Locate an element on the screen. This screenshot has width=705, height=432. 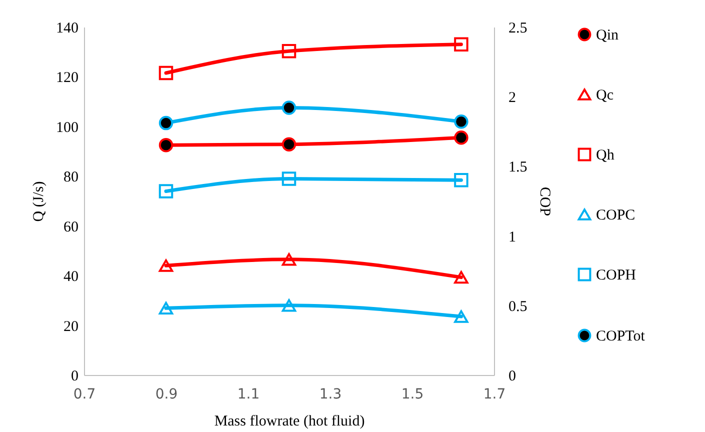
y-tick-label: 80 is located at coordinates (71, 178).